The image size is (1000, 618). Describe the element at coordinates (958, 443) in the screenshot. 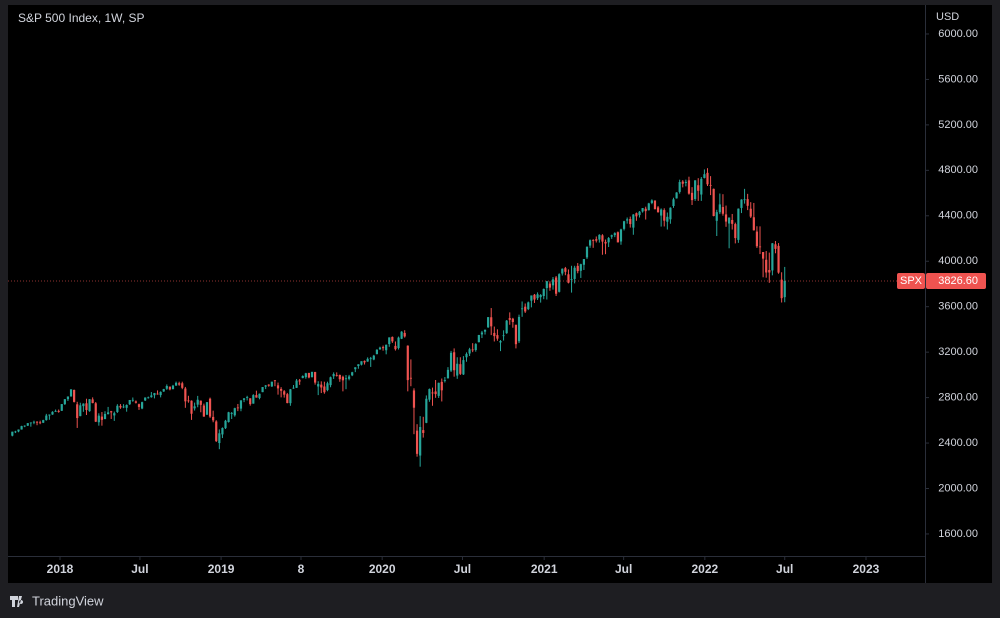

I see `y-tick-label: 2400.00` at that location.